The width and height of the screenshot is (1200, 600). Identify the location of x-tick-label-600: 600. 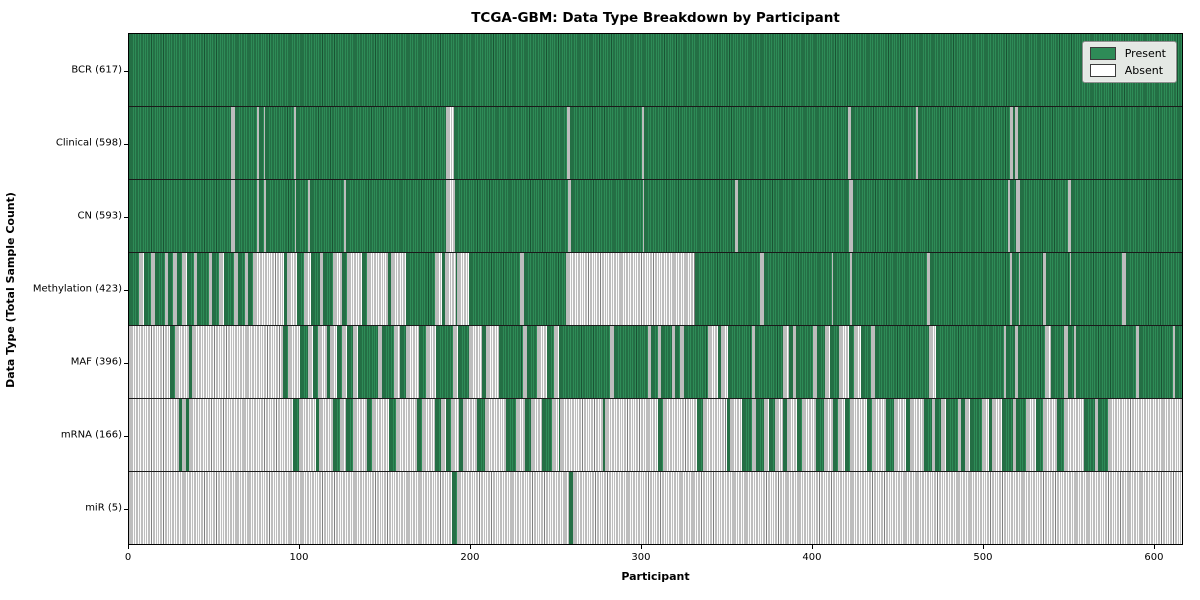
(1154, 557).